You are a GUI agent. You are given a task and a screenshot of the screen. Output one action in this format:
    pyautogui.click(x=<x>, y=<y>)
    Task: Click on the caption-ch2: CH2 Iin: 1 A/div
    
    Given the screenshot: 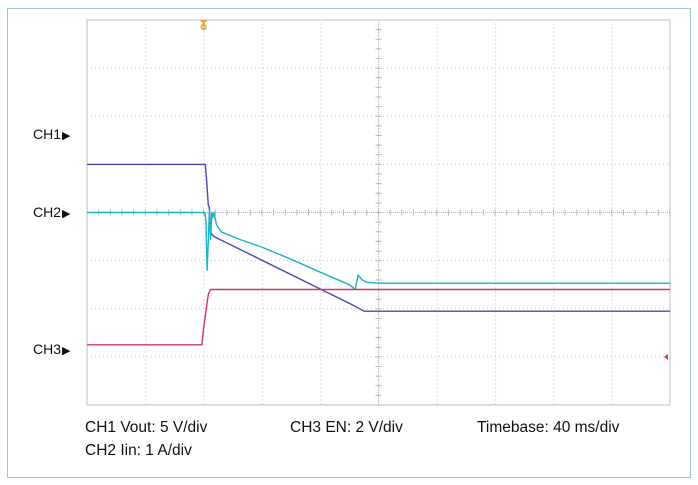 What is the action you would take?
    pyautogui.click(x=138, y=450)
    